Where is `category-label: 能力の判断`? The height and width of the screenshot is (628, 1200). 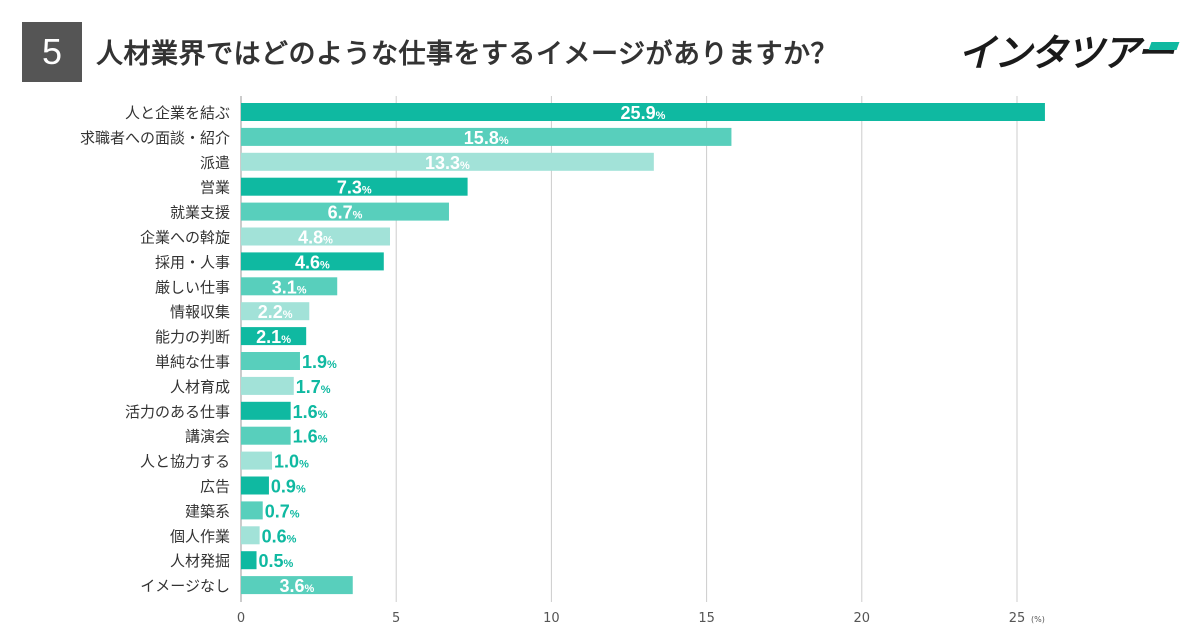 category-label: 能力の判断 is located at coordinates (192, 337).